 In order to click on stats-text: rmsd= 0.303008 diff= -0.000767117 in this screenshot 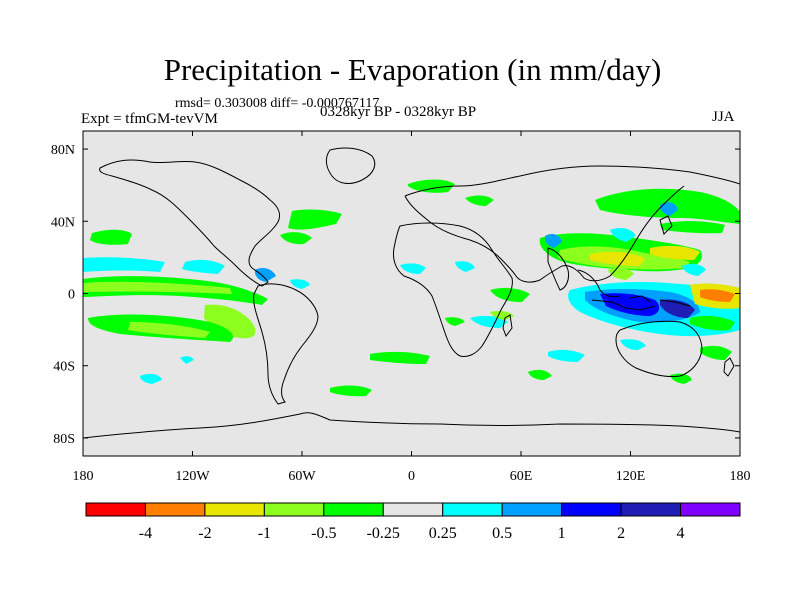, I will do `click(277, 103)`.